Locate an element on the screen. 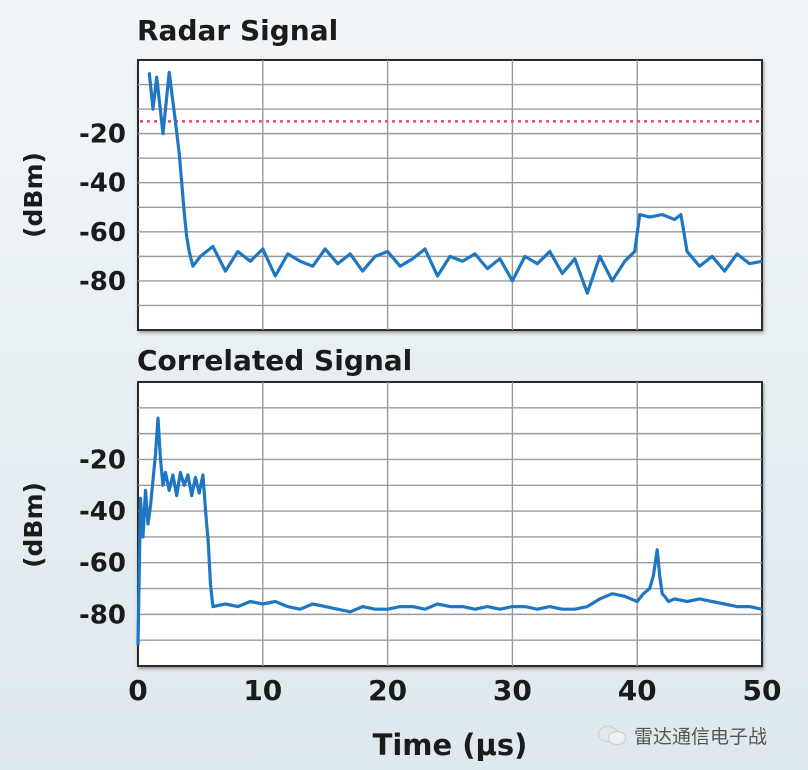  correlated-y-tick-label: -40 is located at coordinates (102, 512).